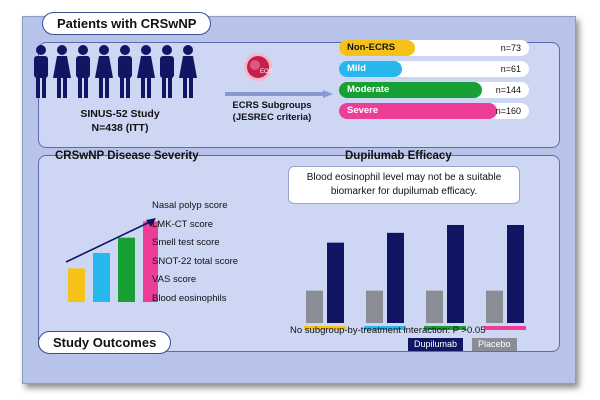 The width and height of the screenshot is (600, 400). I want to click on subgroup-n: n=61, so click(511, 69).